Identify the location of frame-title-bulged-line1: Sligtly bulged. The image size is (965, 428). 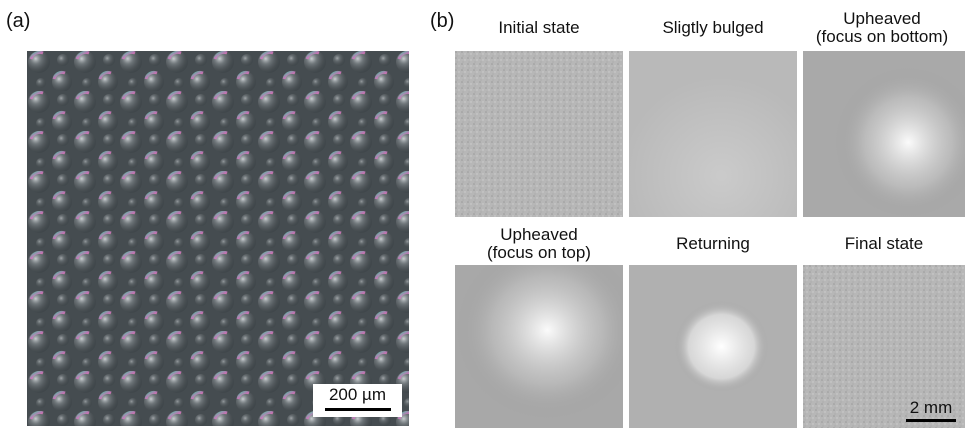
(713, 27).